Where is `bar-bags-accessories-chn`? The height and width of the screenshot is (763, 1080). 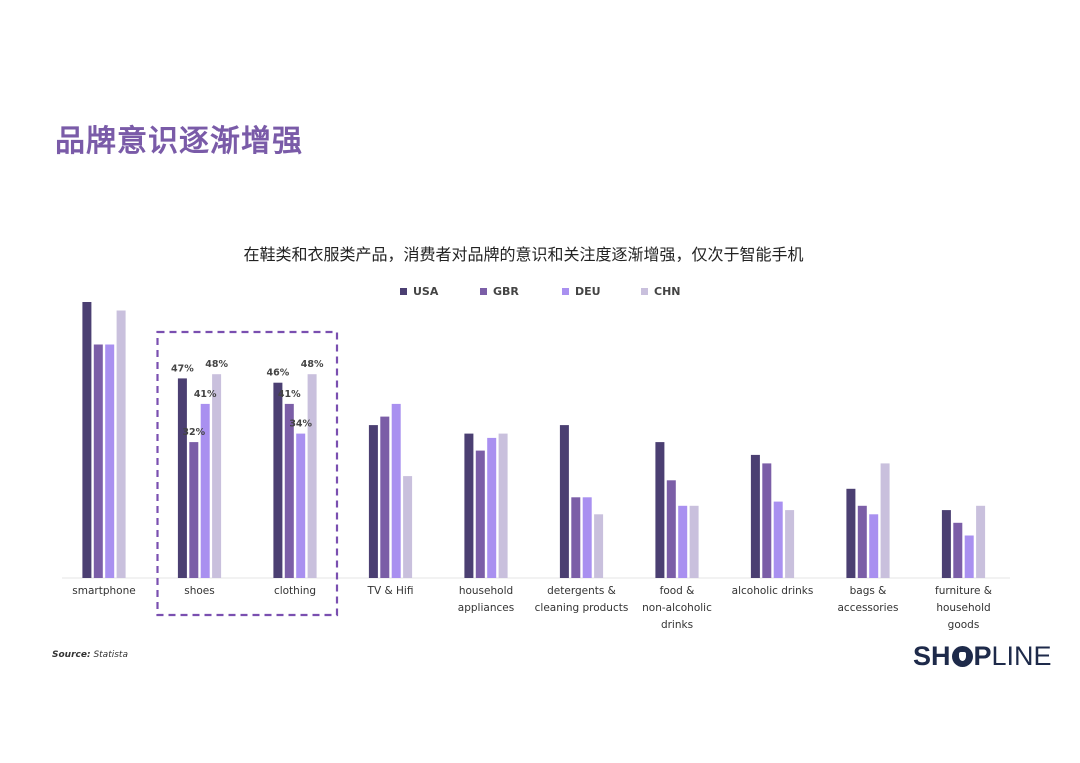
bar-bags-accessories-chn is located at coordinates (885, 520).